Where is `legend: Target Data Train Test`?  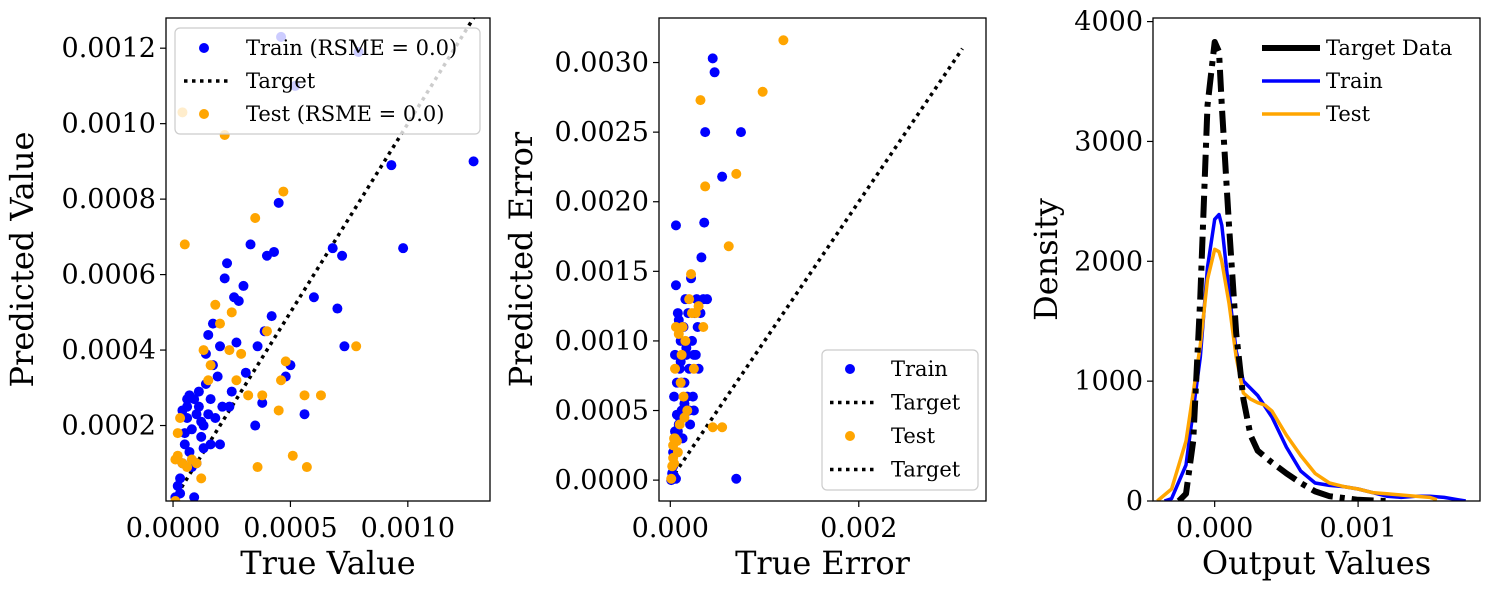 legend: Target Data Train Test is located at coordinates (1357, 81).